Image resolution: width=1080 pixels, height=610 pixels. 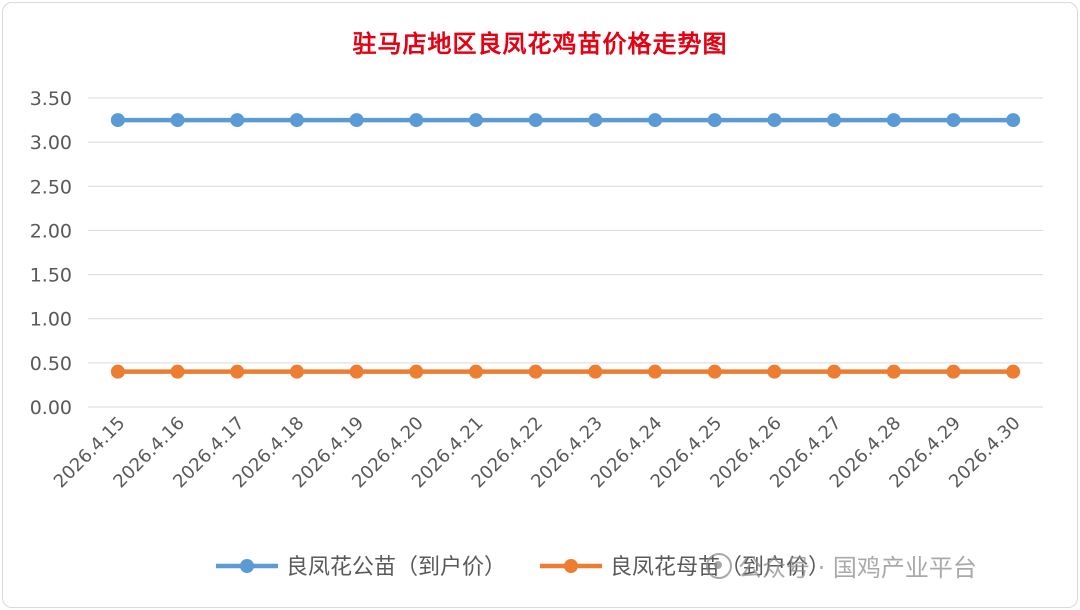 I want to click on y-tick-label: 3.00, so click(x=51, y=143).